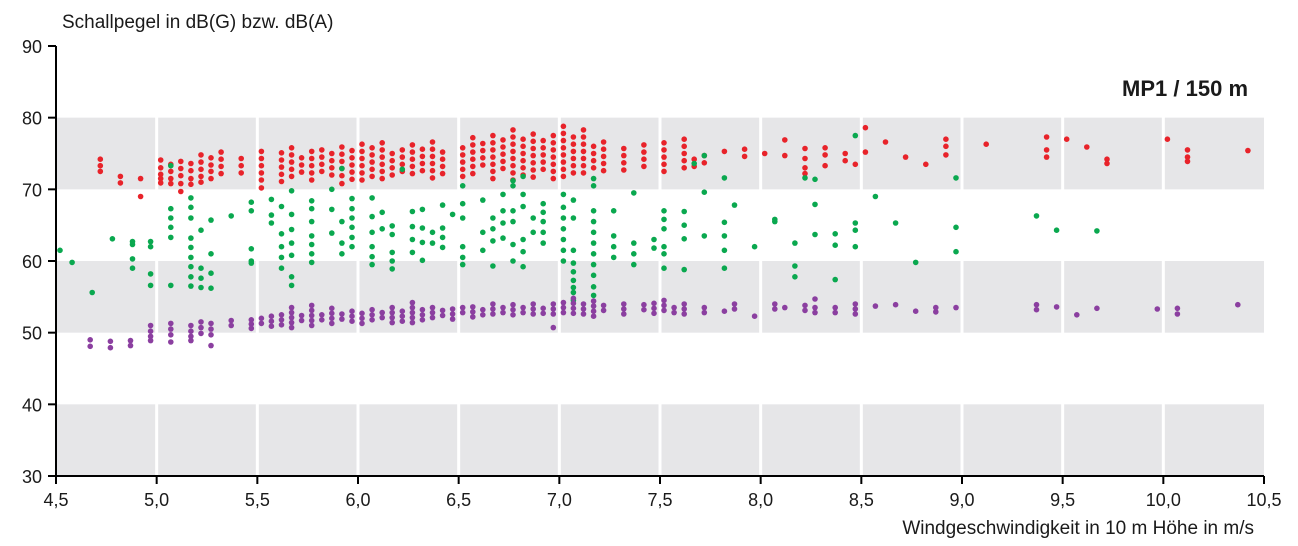 The width and height of the screenshot is (1298, 546). What do you see at coordinates (760, 500) in the screenshot?
I see `x-tick-label: 8,0` at bounding box center [760, 500].